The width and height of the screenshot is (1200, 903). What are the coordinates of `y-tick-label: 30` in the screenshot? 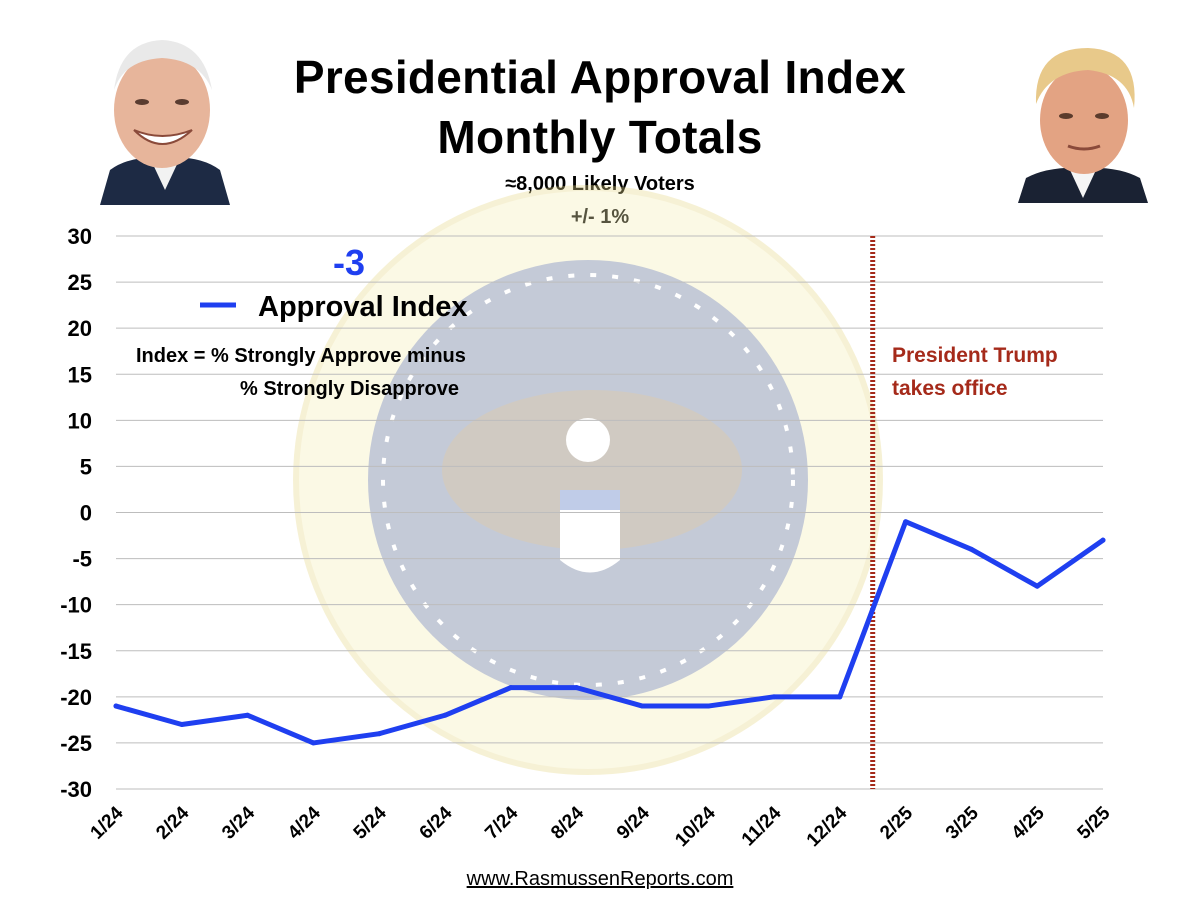 It's located at (80, 236).